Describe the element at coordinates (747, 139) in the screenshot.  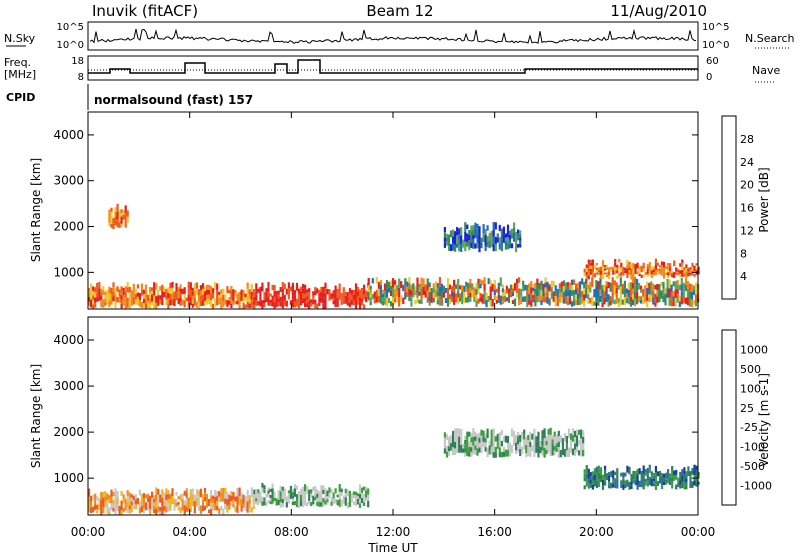
I see `power-colorbar-tick-label: 28` at that location.